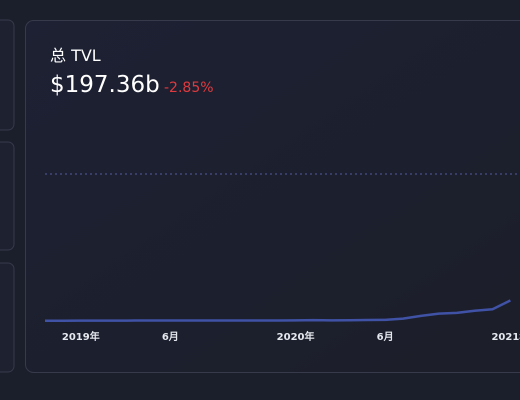 This screenshot has height=400, width=520. I want to click on total-value: $197.36b, so click(105, 85).